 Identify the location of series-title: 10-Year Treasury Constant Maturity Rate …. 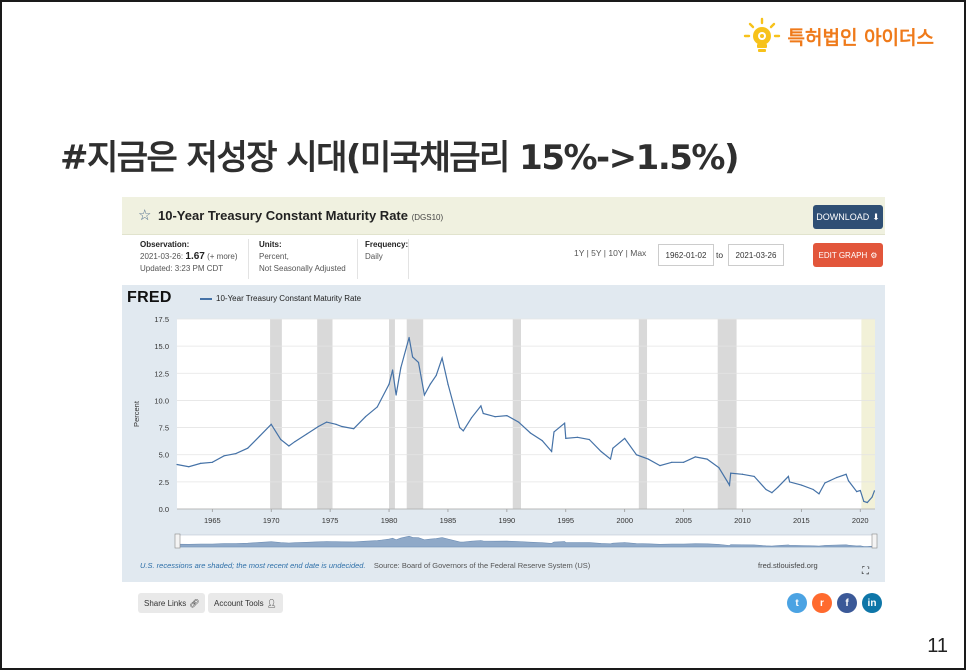
(300, 215).